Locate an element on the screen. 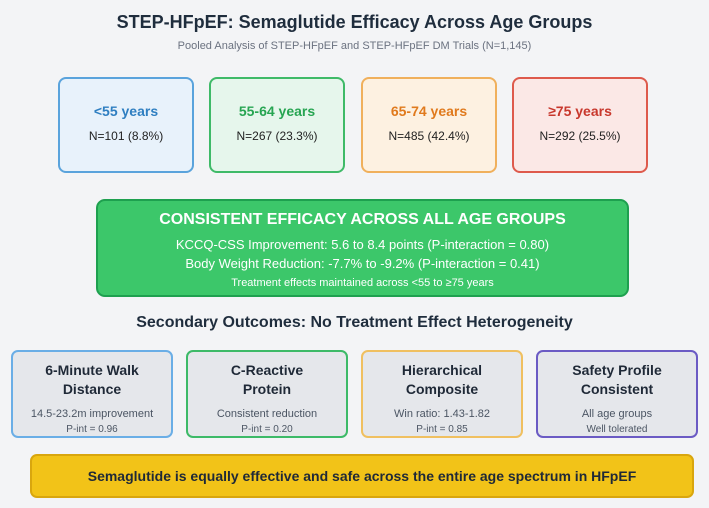 This screenshot has width=709, height=508. outcome-title-line1: Safety Profile is located at coordinates (617, 370).